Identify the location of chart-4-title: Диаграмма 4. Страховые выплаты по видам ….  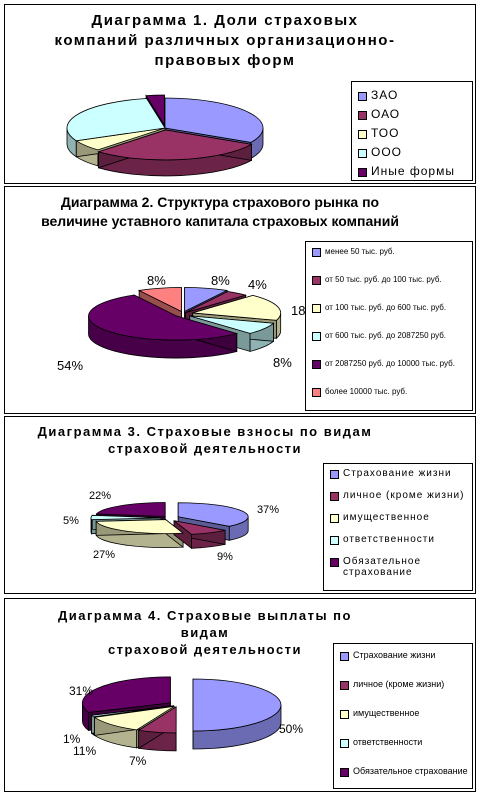
(205, 632).